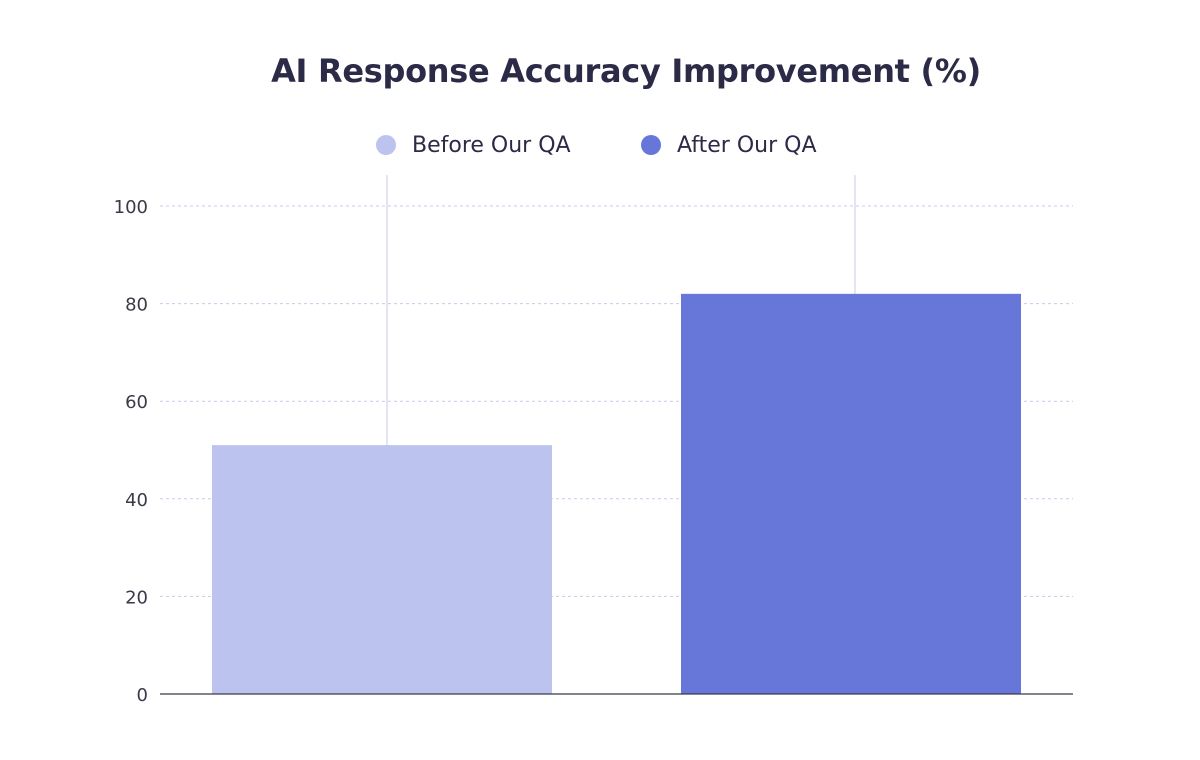 This screenshot has height=760, width=1200. What do you see at coordinates (136, 597) in the screenshot?
I see `y-tick-label-20: 20` at bounding box center [136, 597].